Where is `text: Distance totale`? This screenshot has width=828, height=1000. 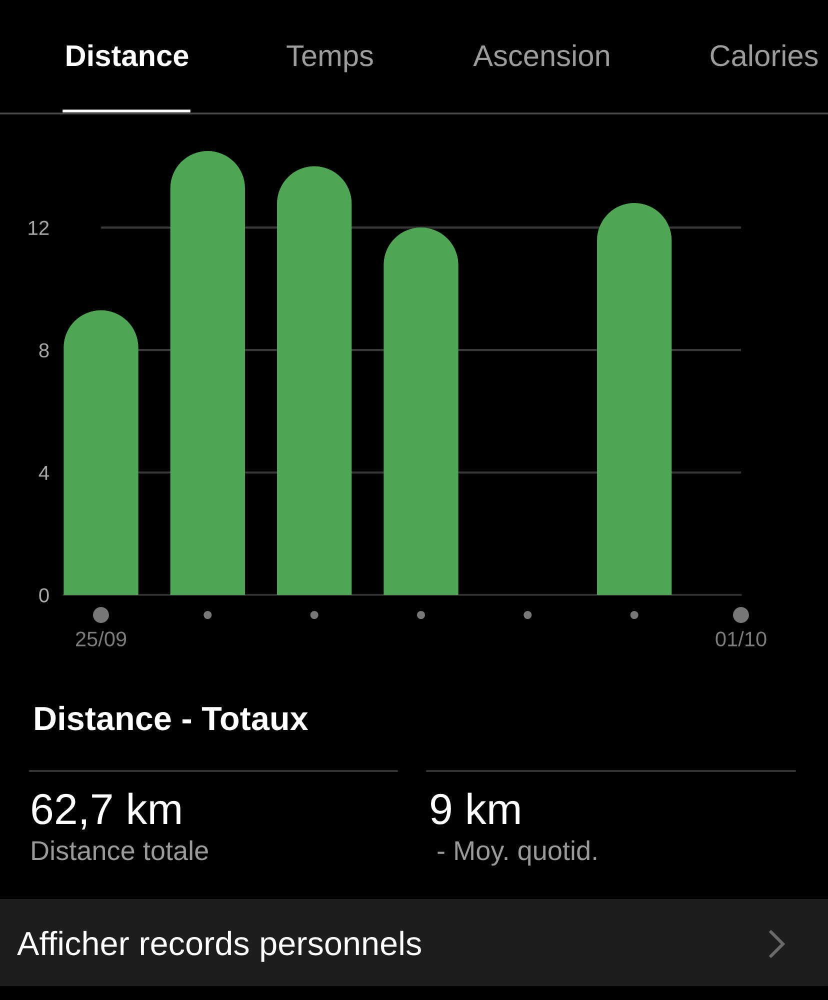
text: Distance totale is located at coordinates (120, 850).